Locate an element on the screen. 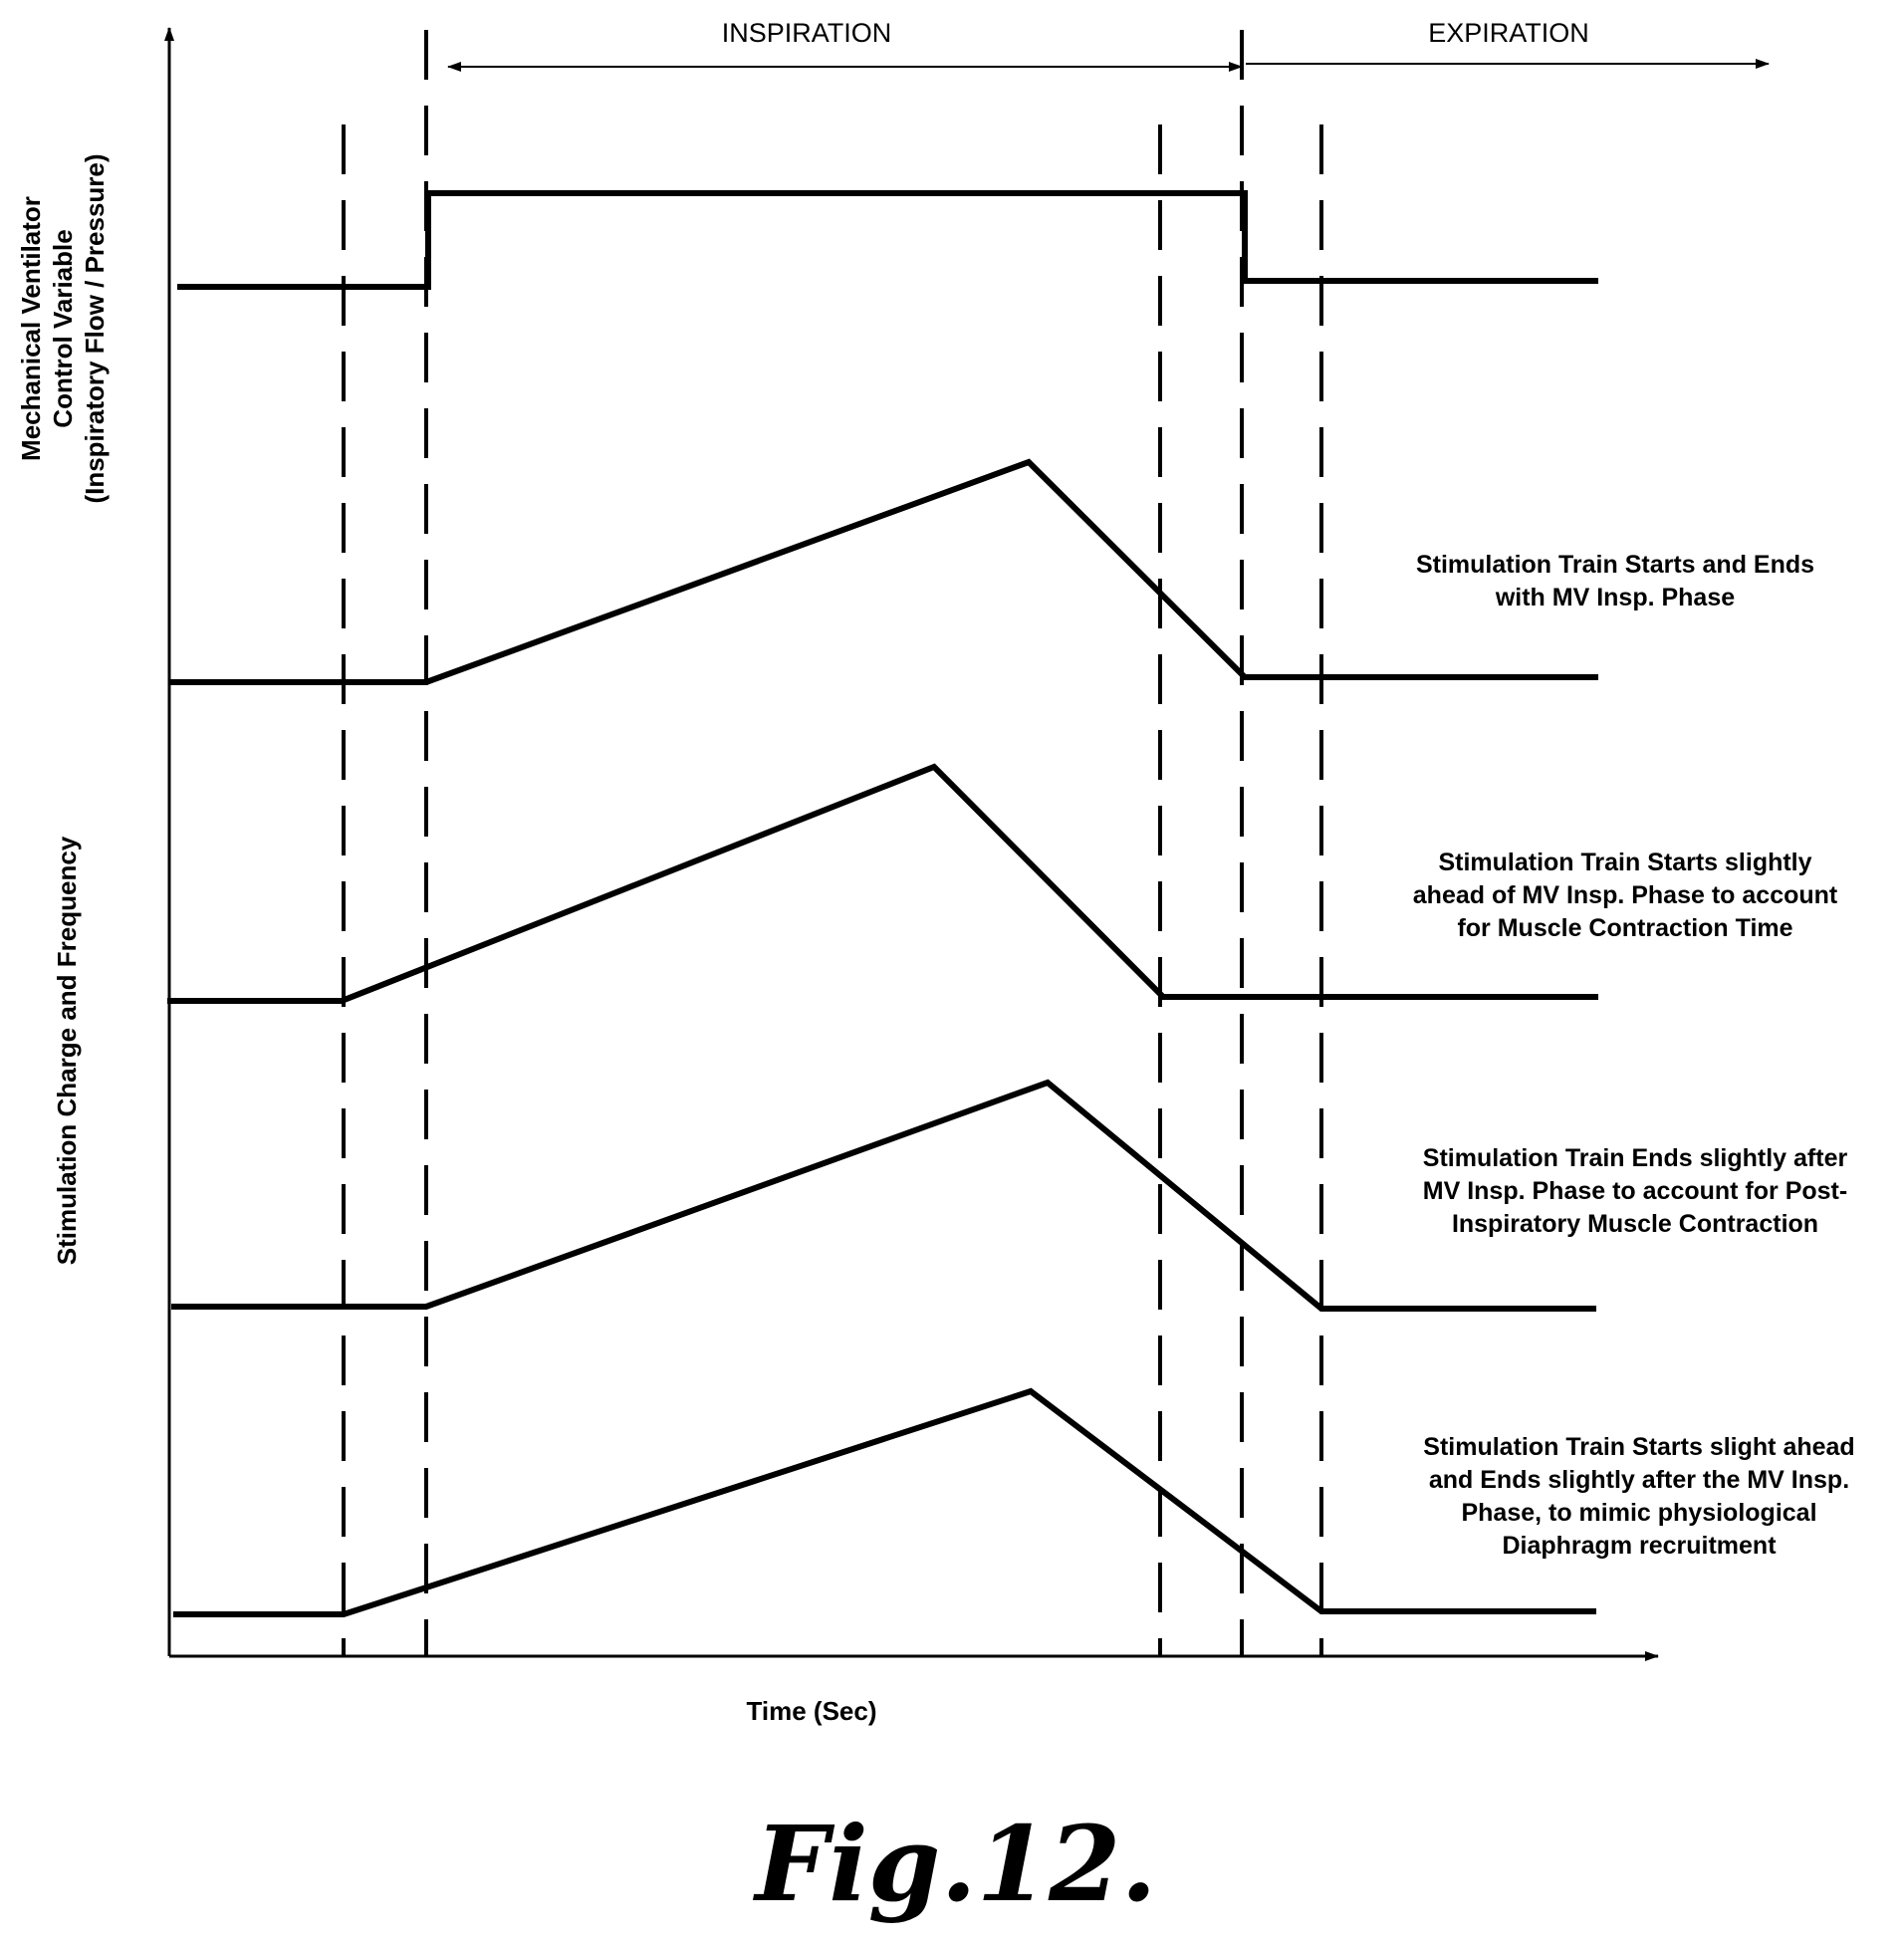 Image resolution: width=1904 pixels, height=1945 pixels. inspiration-label: INSPIRATION is located at coordinates (807, 33).